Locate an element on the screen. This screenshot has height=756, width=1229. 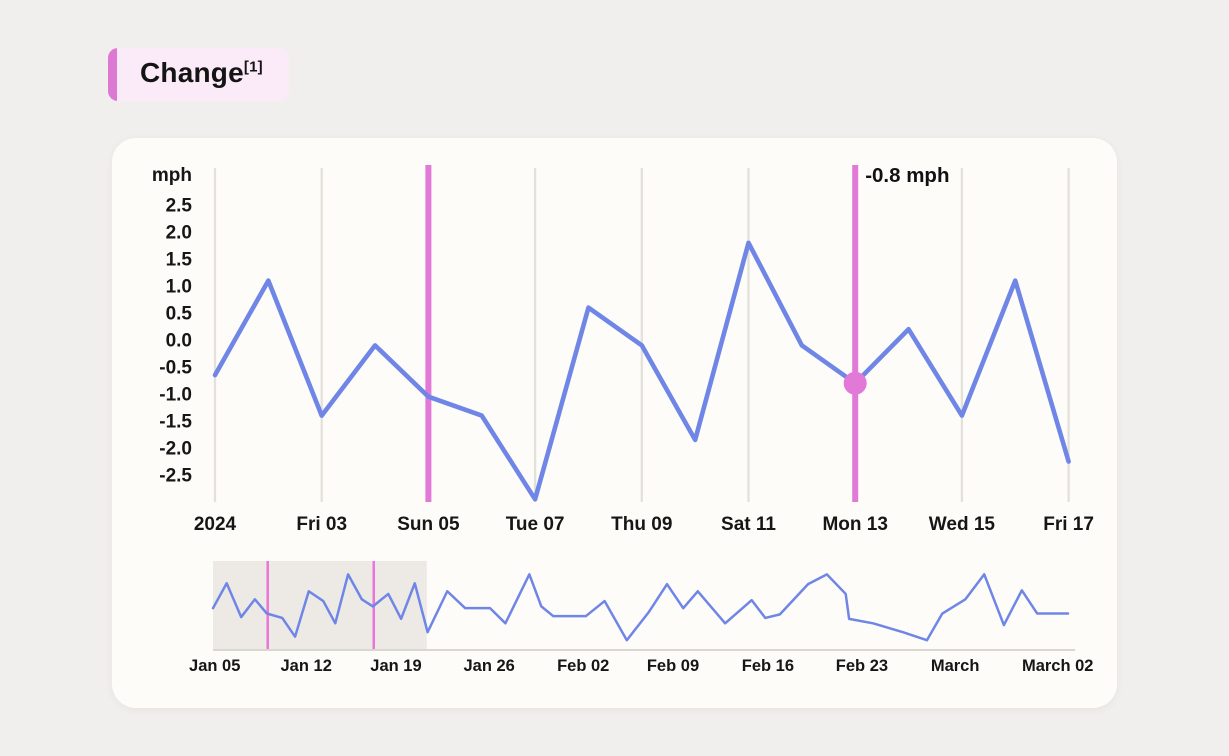
overview-tick-label: Jan 26 is located at coordinates (488, 666).